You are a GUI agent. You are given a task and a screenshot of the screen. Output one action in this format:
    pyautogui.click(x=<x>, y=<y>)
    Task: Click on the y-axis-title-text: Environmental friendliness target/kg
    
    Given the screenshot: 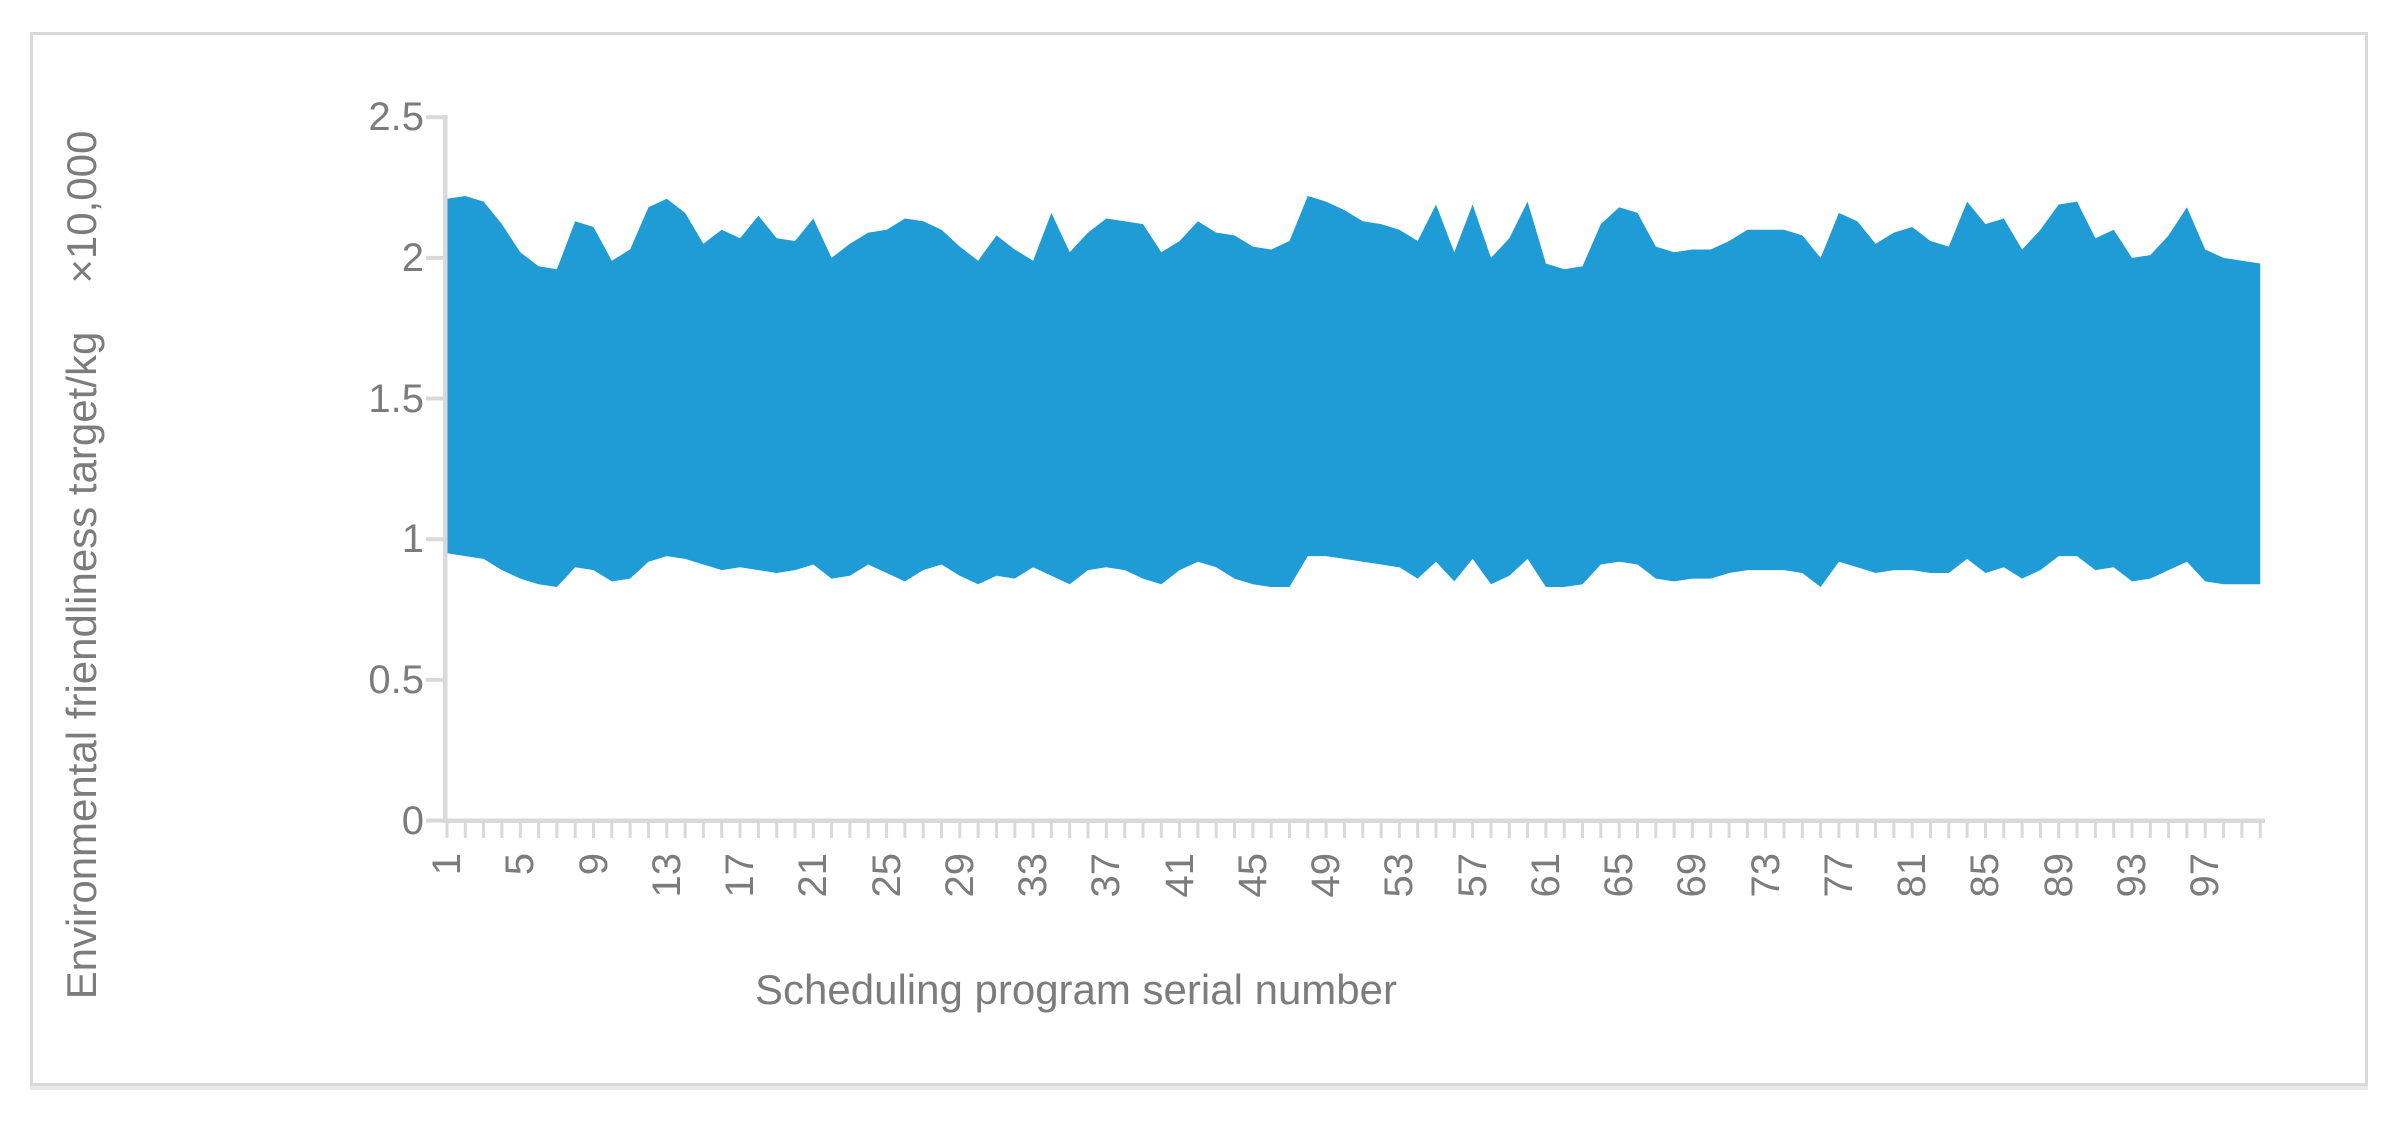 What is the action you would take?
    pyautogui.click(x=81, y=665)
    